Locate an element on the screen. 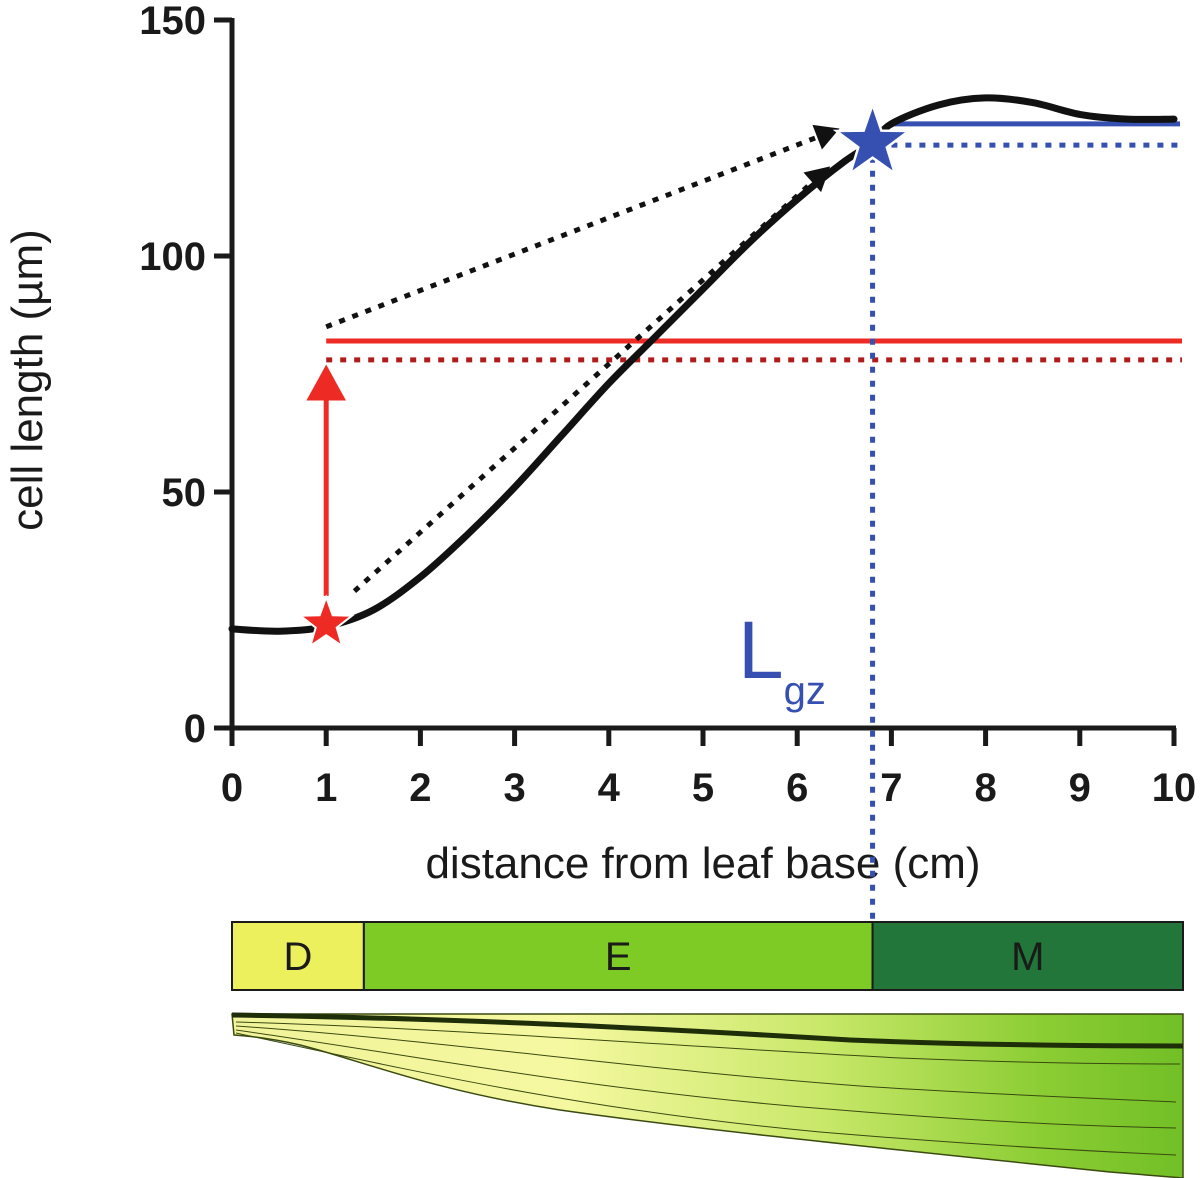 The height and width of the screenshot is (1178, 1200). dotted-arrow-upper is located at coordinates (576, 230).